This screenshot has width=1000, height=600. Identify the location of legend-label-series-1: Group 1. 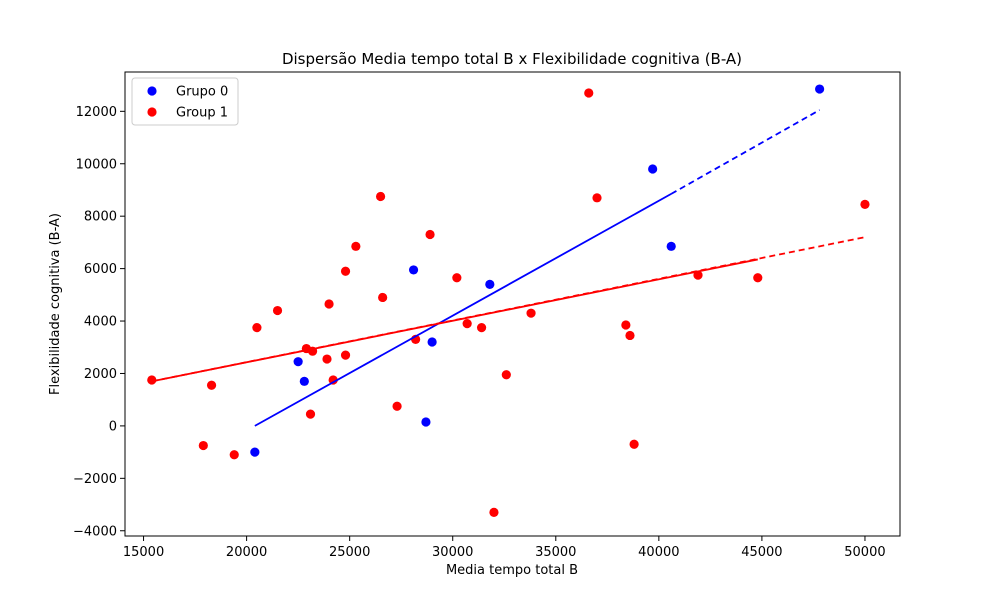
(202, 113).